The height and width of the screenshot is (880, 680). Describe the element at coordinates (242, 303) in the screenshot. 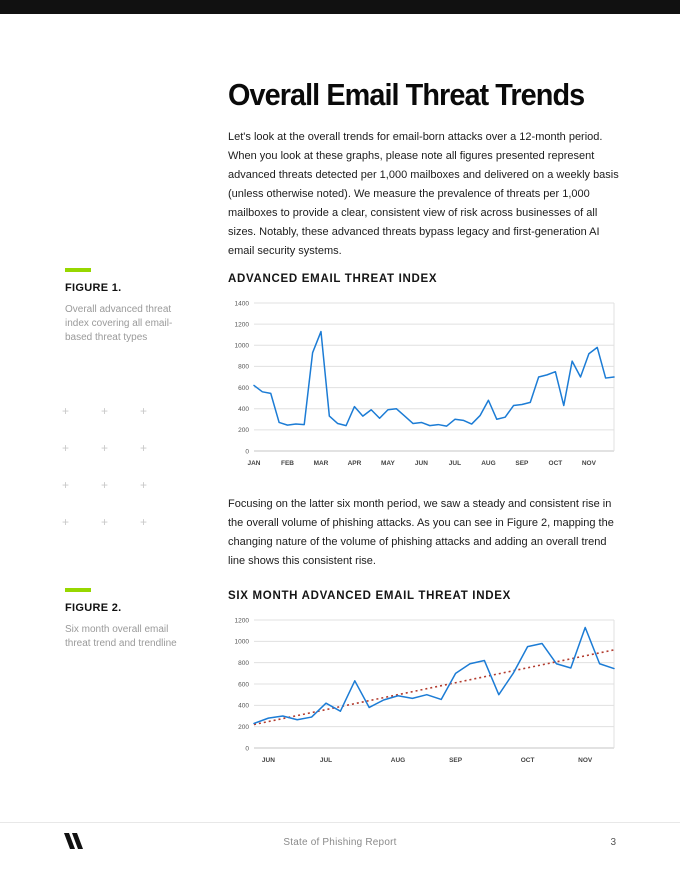

I see `svg-text: 1400` at that location.